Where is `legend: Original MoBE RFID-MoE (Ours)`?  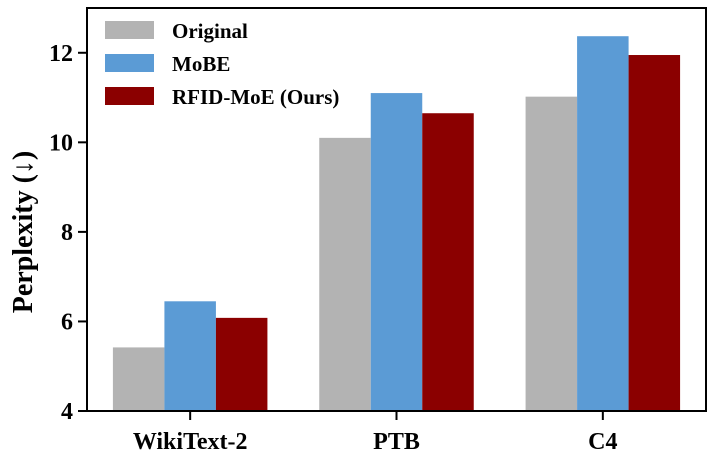 legend: Original MoBE RFID-MoE (Ours) is located at coordinates (222, 64).